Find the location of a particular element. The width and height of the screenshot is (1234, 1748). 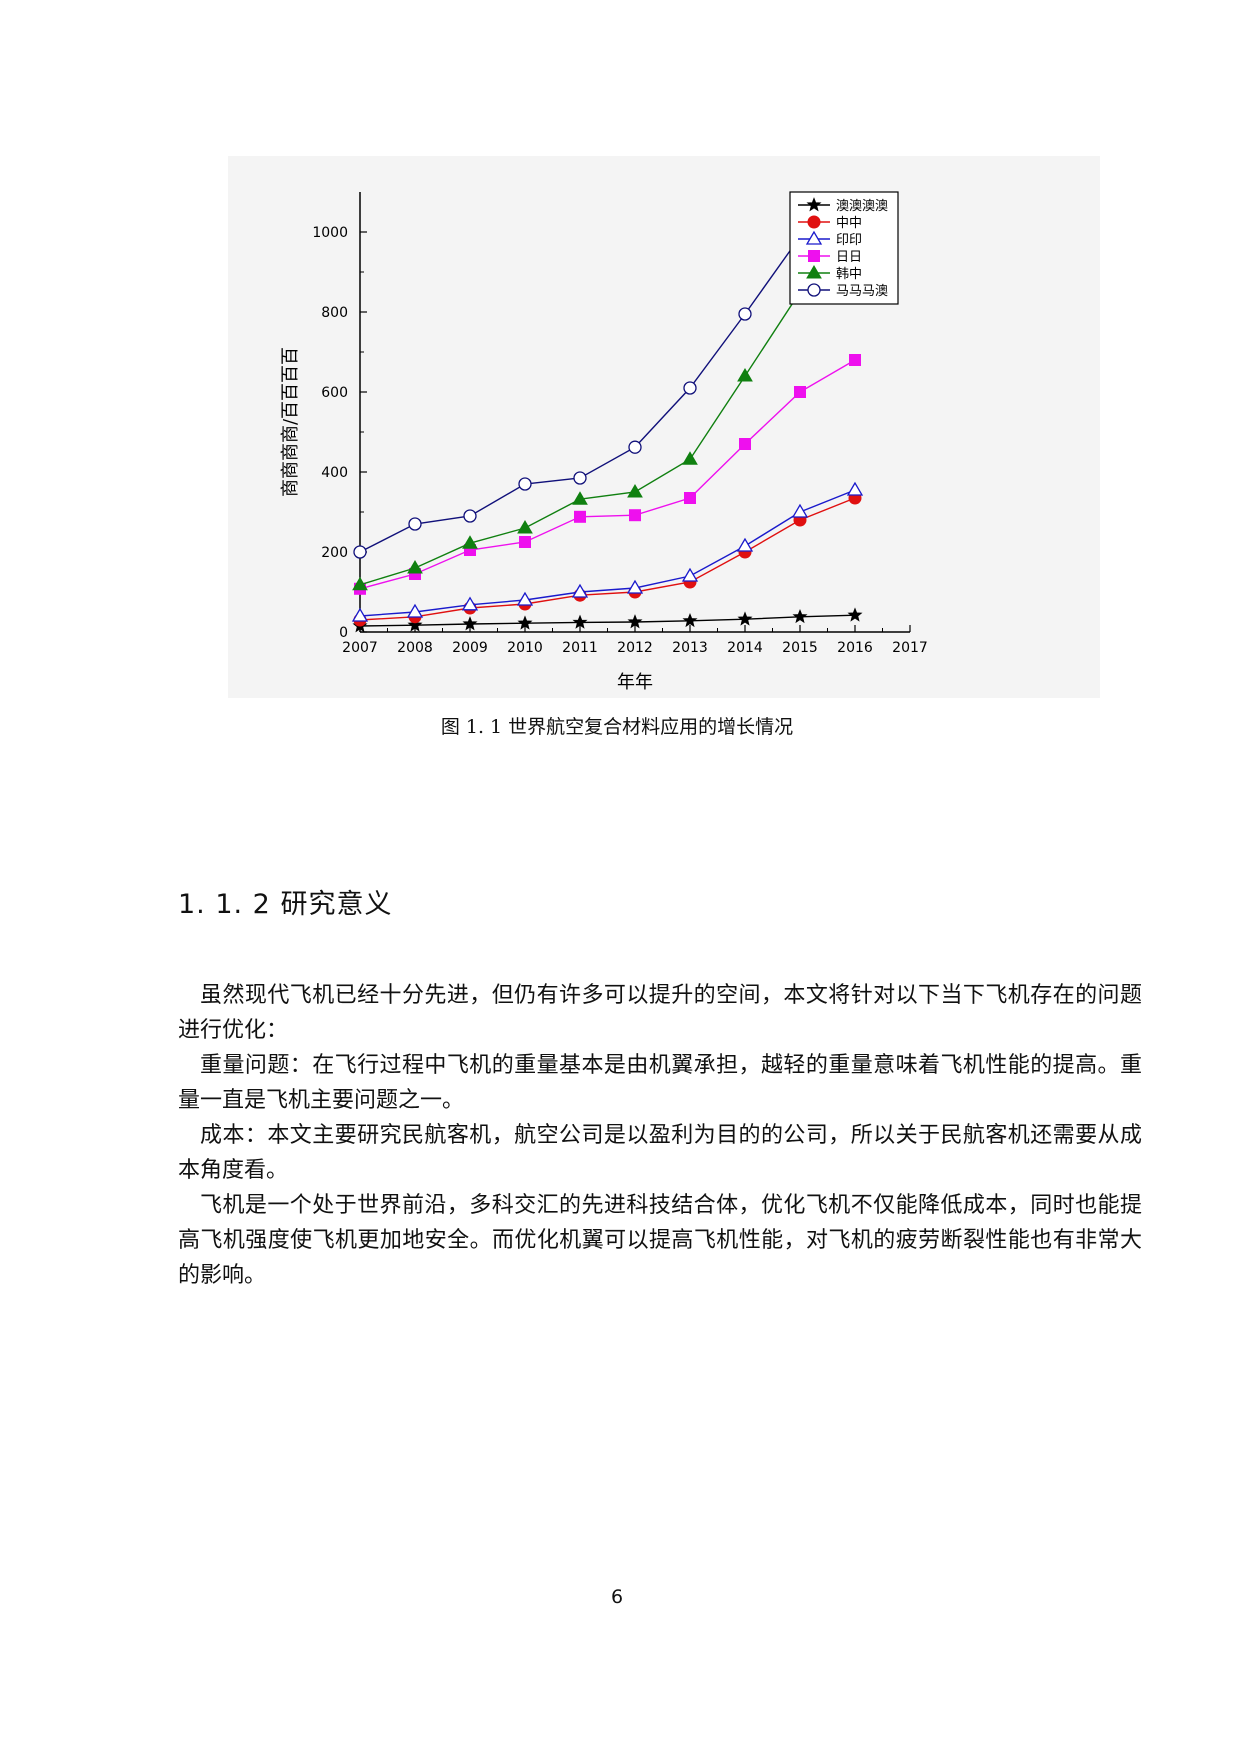

legend-box is located at coordinates (844, 248).